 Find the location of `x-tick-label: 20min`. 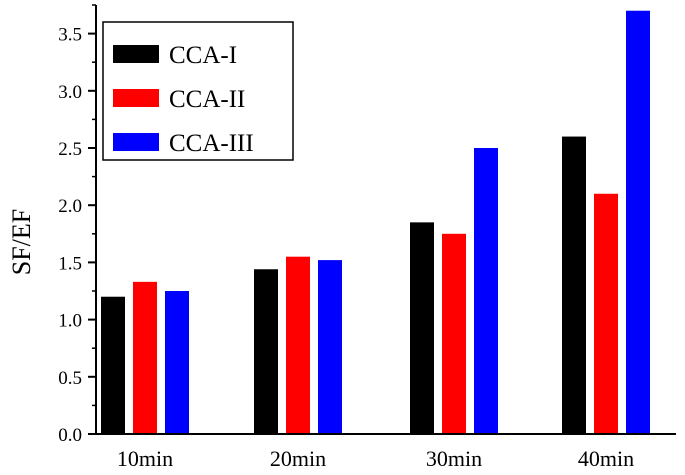

x-tick-label: 20min is located at coordinates (298, 458).